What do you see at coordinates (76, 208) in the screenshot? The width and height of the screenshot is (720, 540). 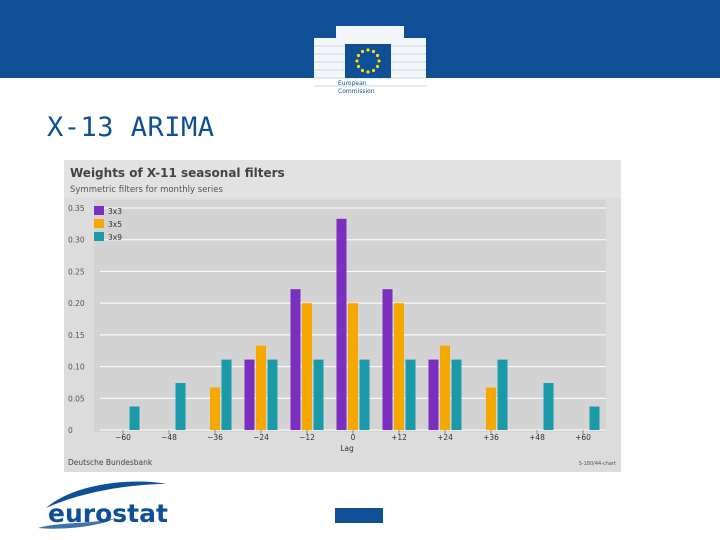 I see `y-tick-label: 0.35` at bounding box center [76, 208].